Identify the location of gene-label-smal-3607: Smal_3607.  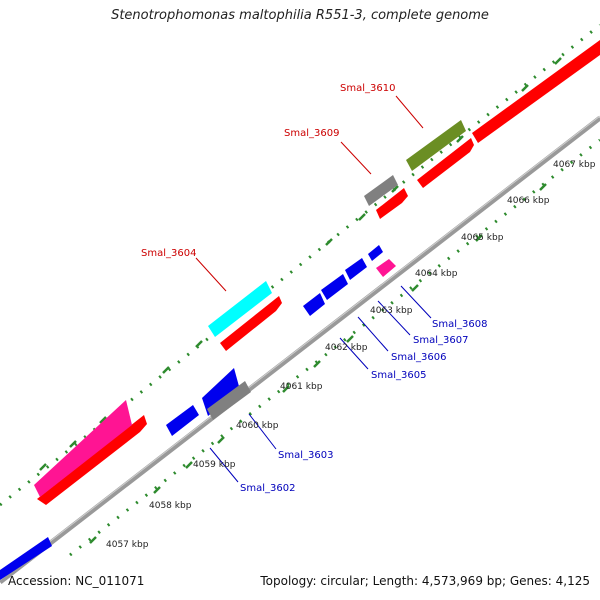
(440, 340).